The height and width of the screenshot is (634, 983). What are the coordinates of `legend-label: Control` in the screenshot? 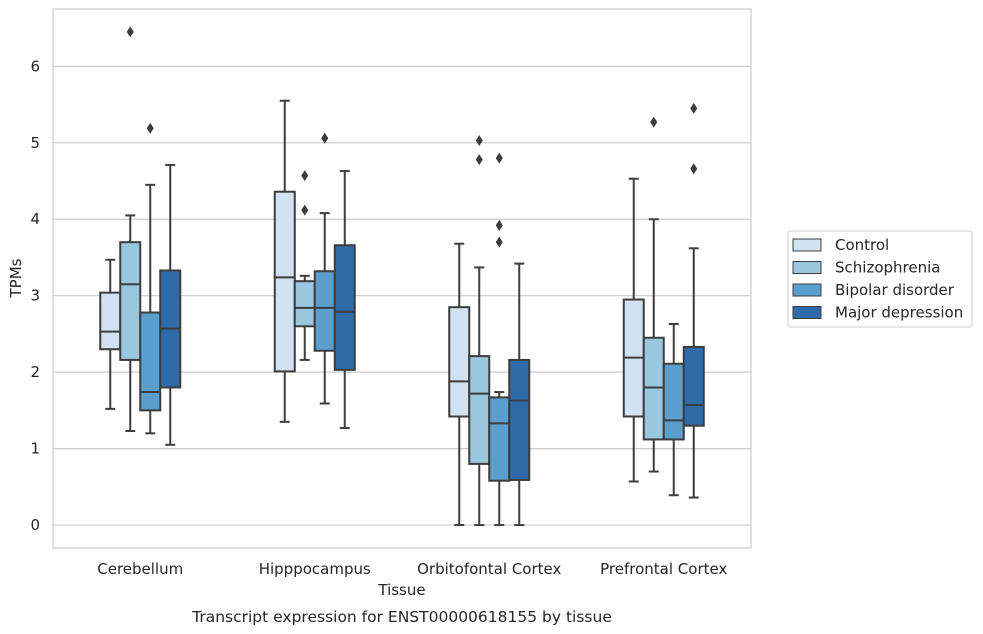 It's located at (862, 245).